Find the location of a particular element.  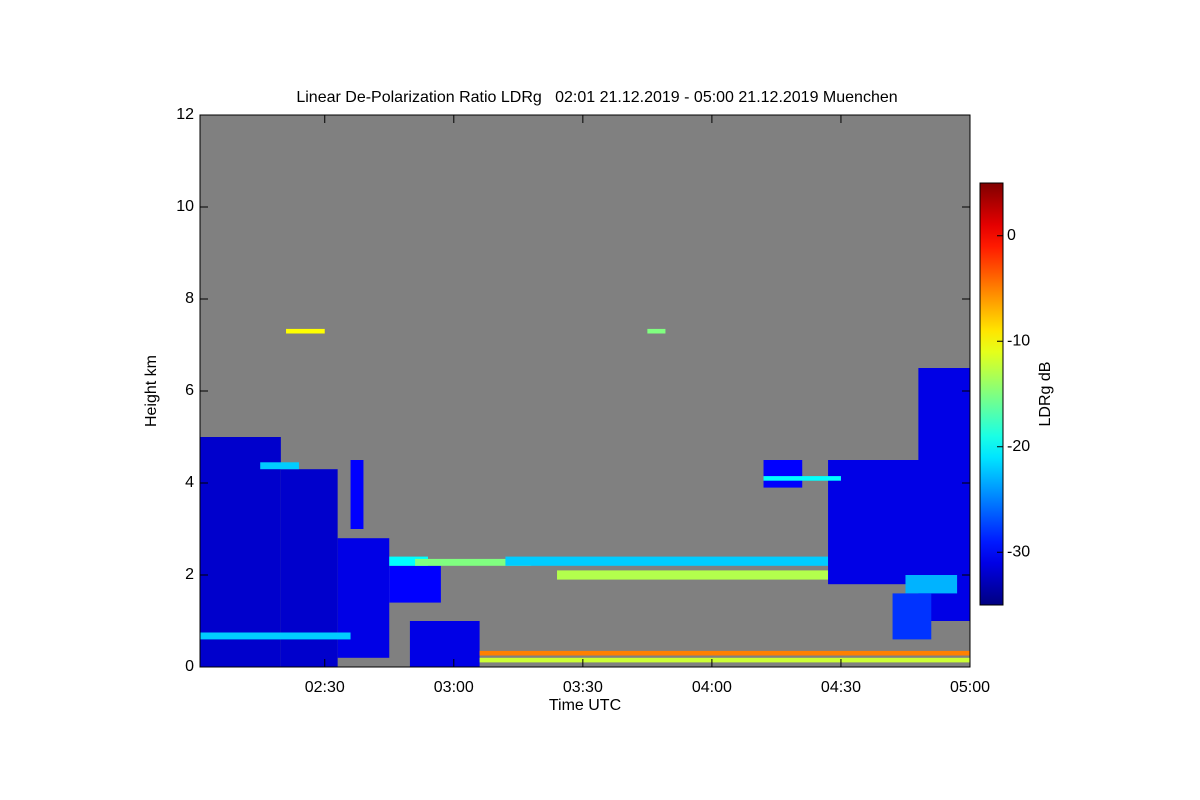

colorbar-tick-label: -10 is located at coordinates (1018, 340).